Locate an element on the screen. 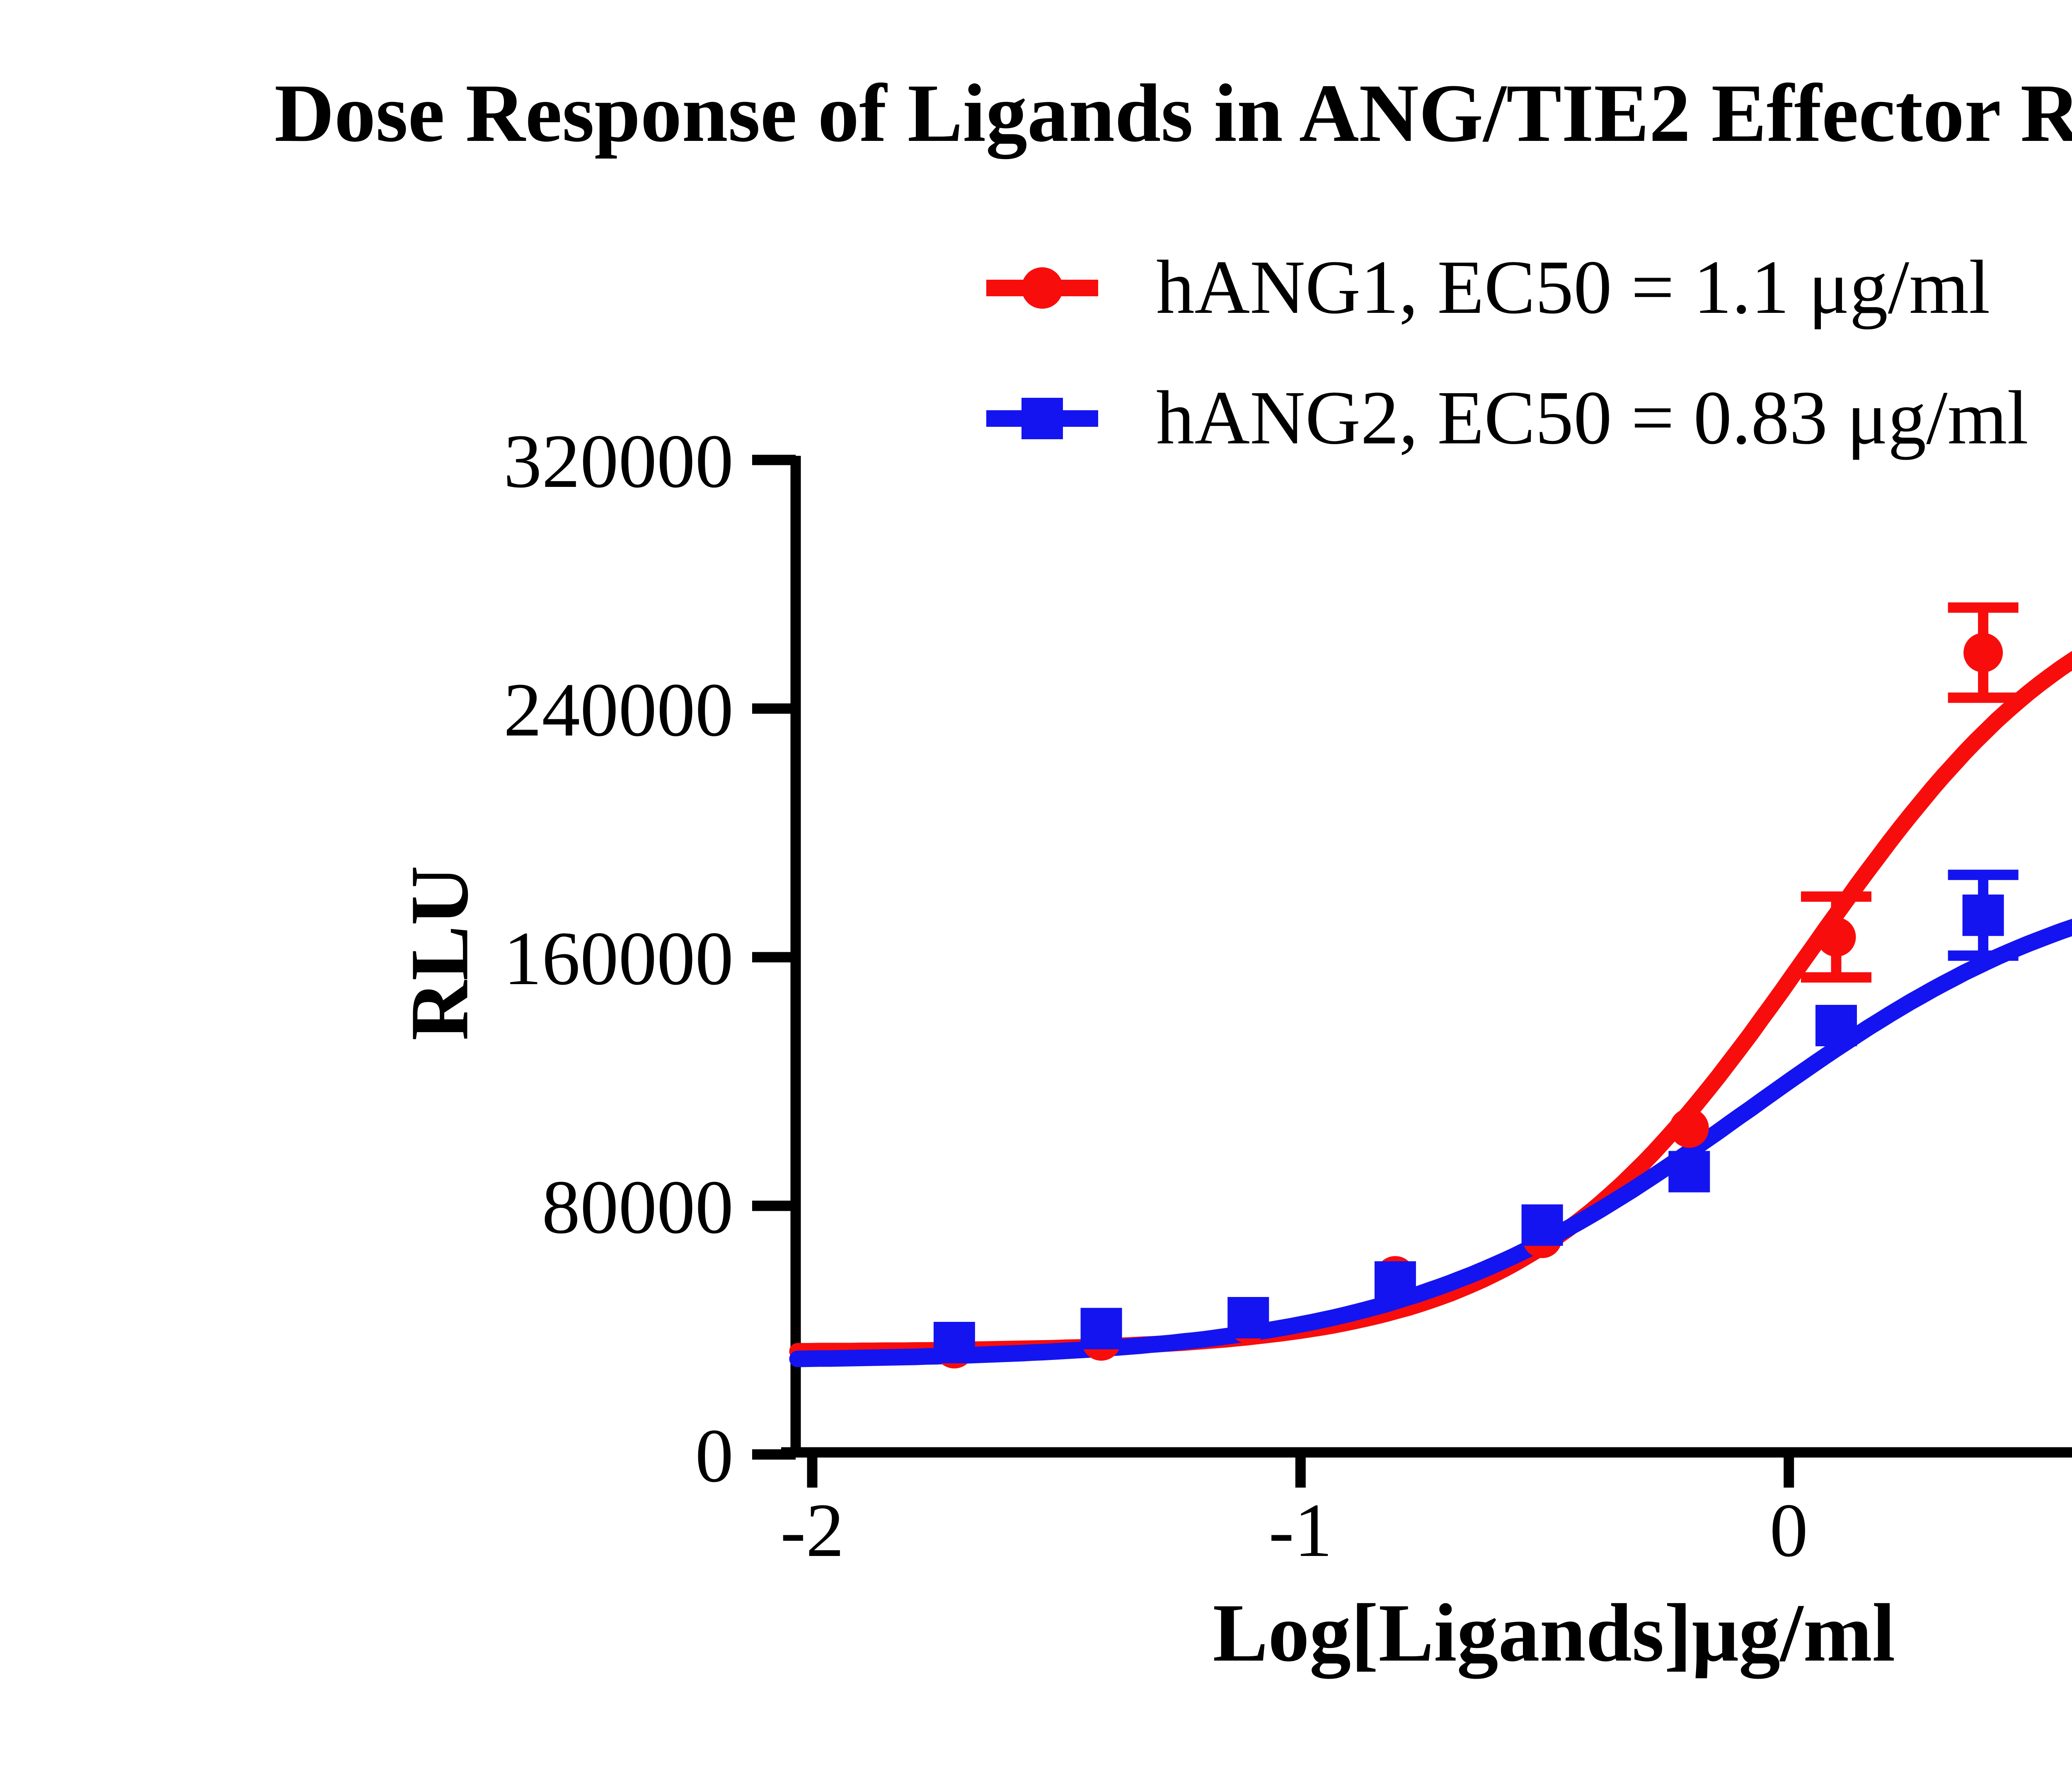 Image resolution: width=2072 pixels, height=1776 pixels. x-tick-label: -2 is located at coordinates (812, 1530).